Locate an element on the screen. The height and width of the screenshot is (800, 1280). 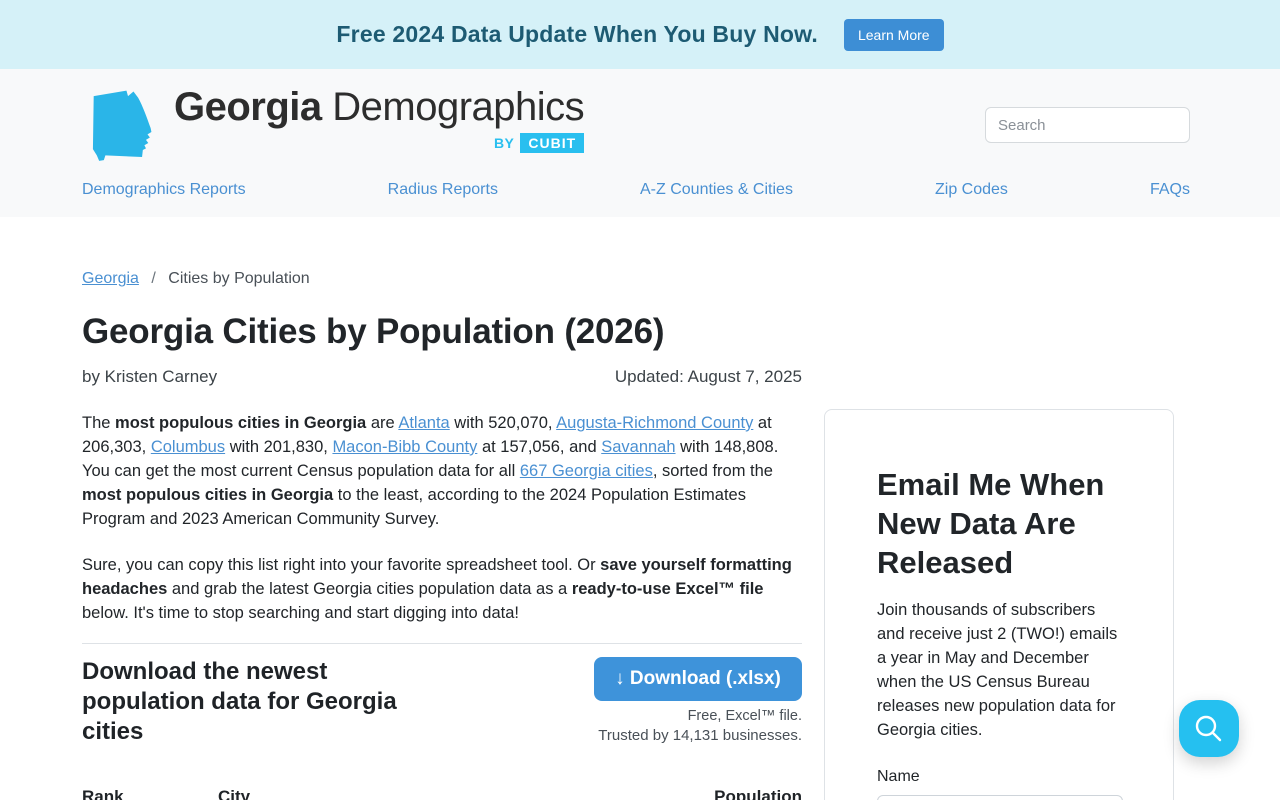
updated-date: Updated: August 7, 2025 is located at coordinates (708, 376).